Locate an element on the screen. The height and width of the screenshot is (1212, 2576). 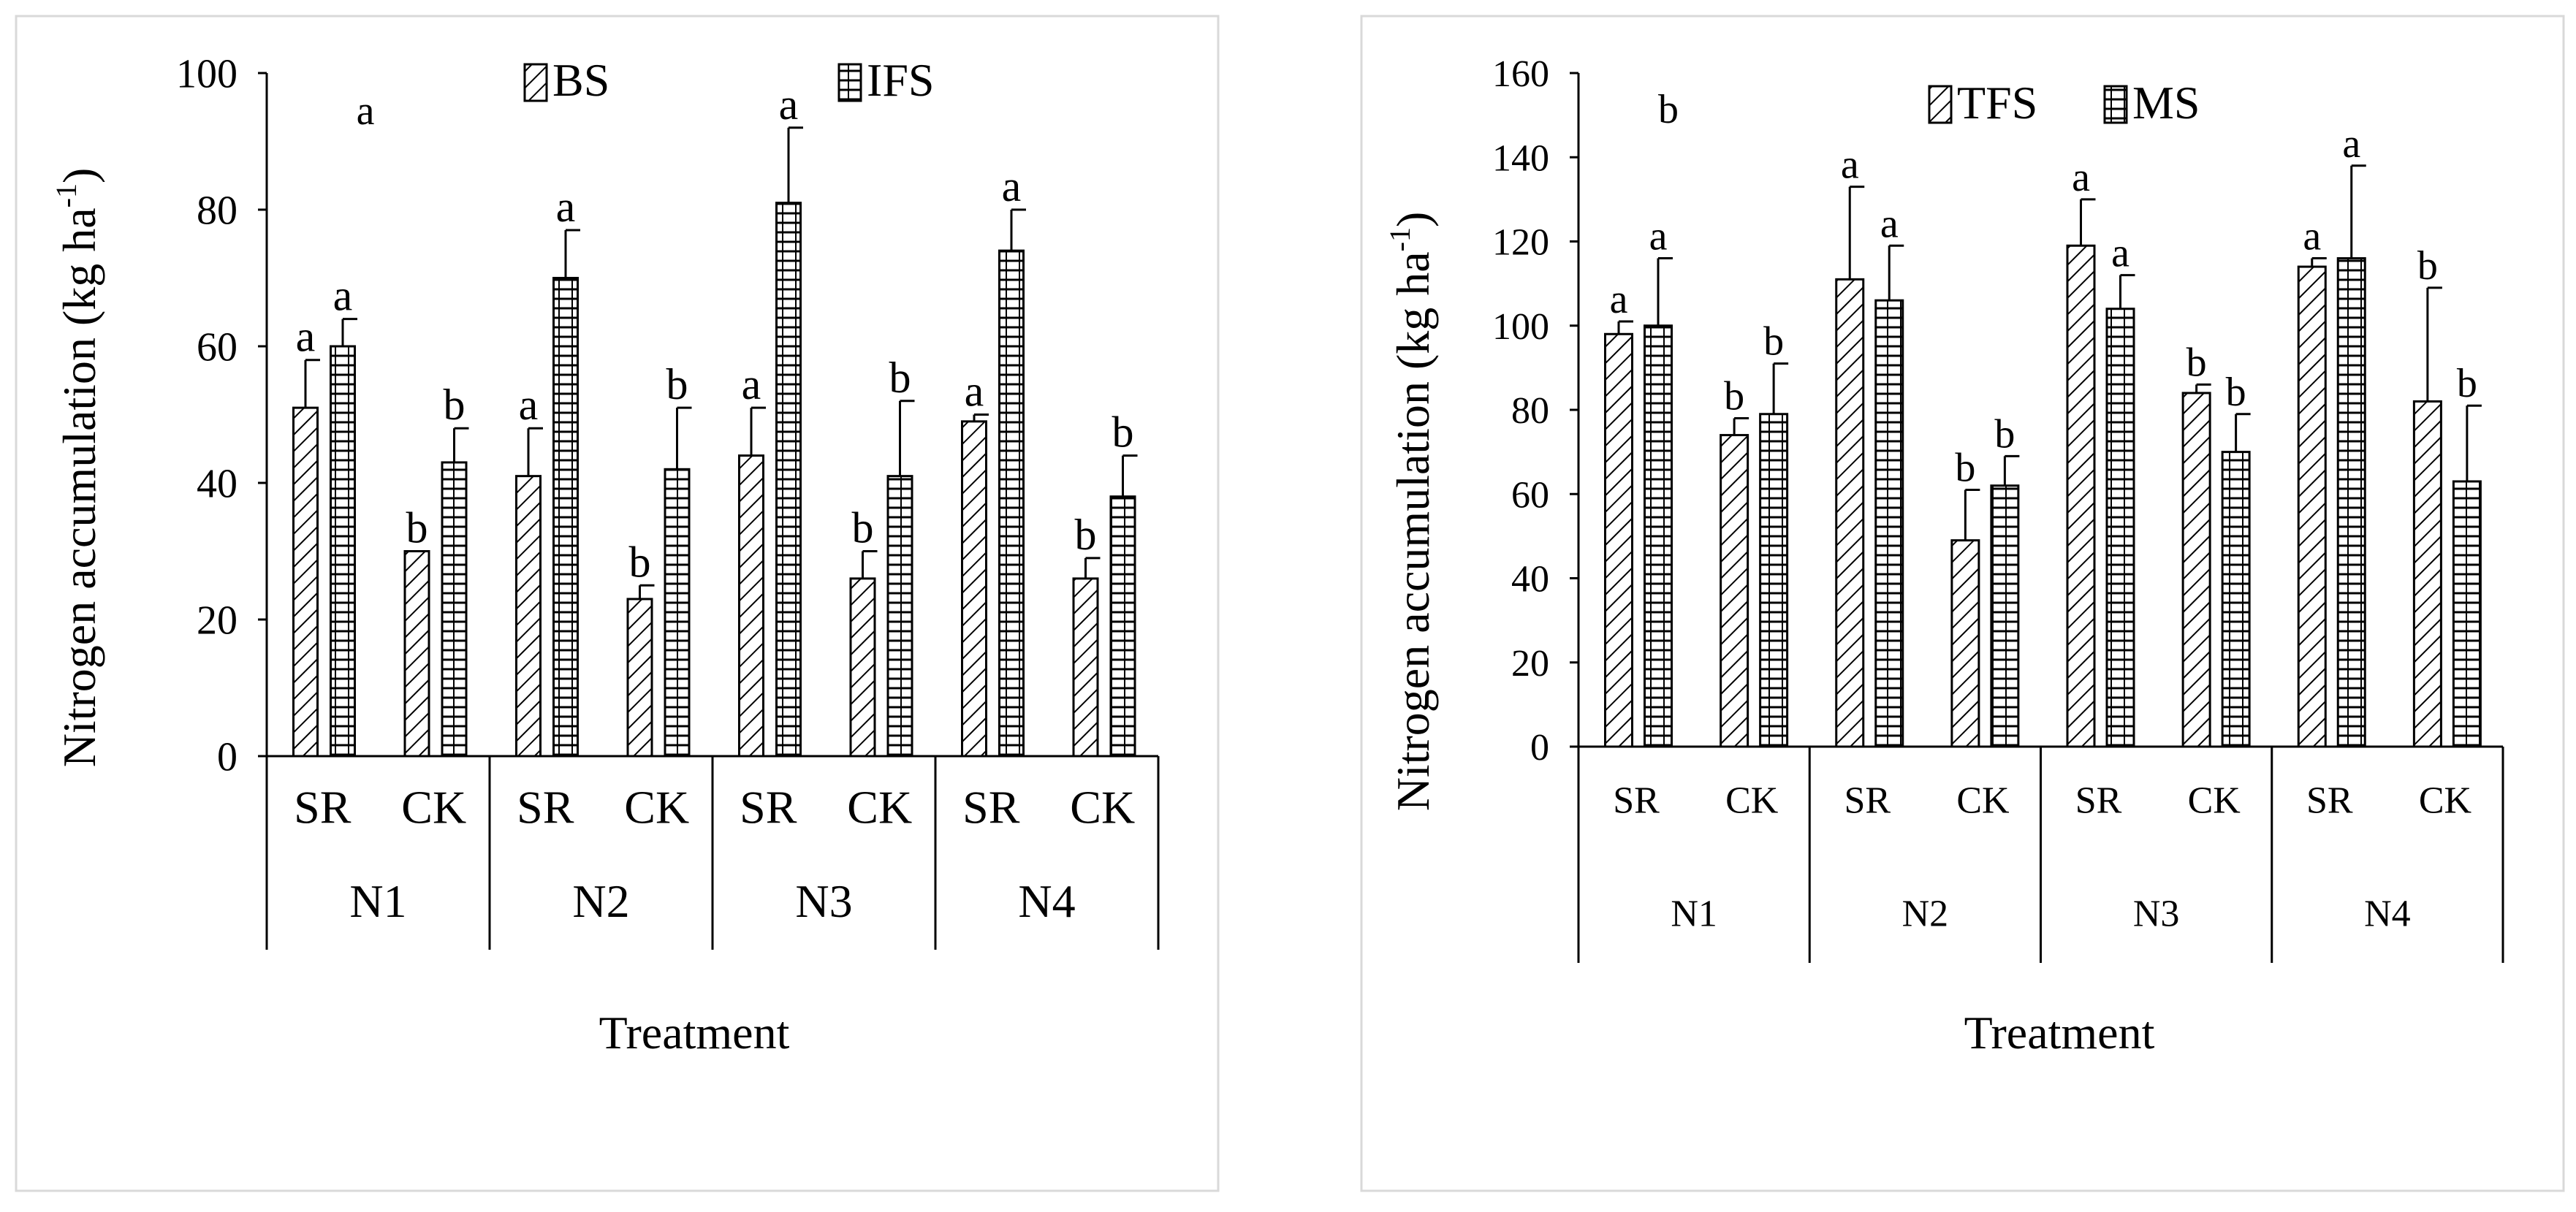
legend-swatch-tfs is located at coordinates (1941, 104).